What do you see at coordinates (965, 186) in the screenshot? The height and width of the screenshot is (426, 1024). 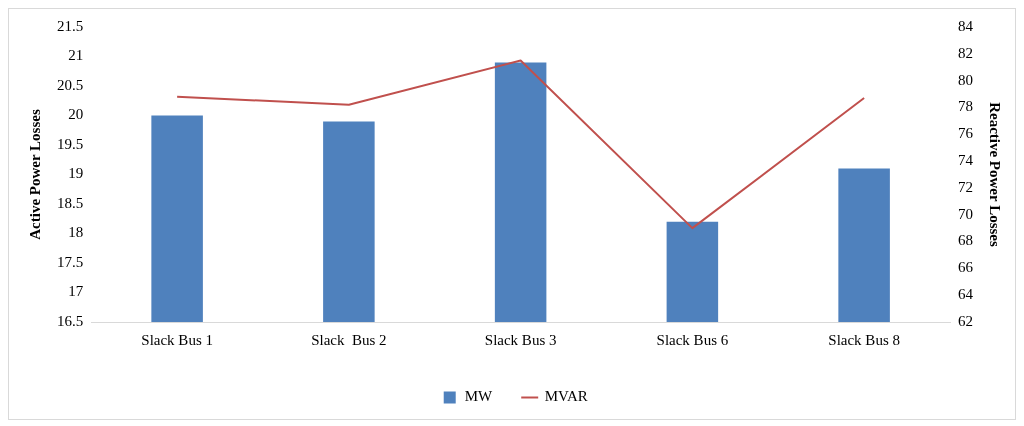 I see `y2-tick-label: 72` at bounding box center [965, 186].